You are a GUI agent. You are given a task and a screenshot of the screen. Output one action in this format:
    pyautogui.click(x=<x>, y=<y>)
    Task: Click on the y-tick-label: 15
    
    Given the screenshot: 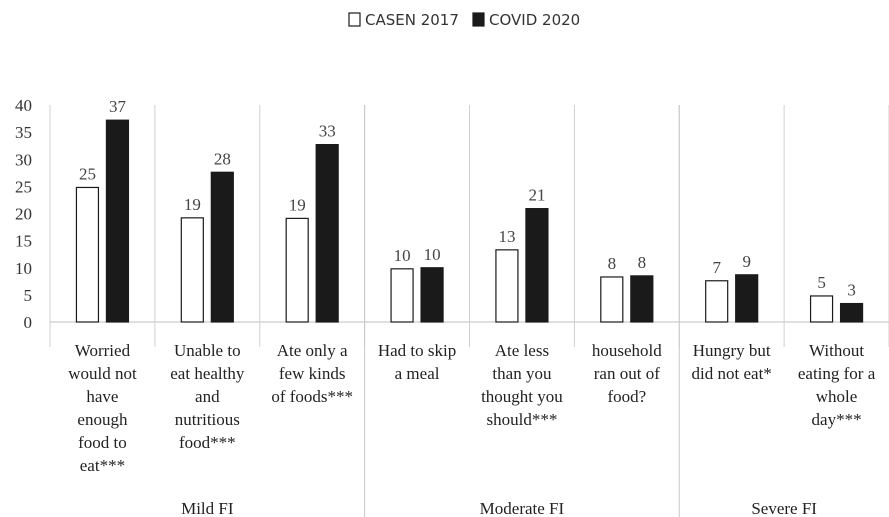 What is the action you would take?
    pyautogui.click(x=23, y=241)
    